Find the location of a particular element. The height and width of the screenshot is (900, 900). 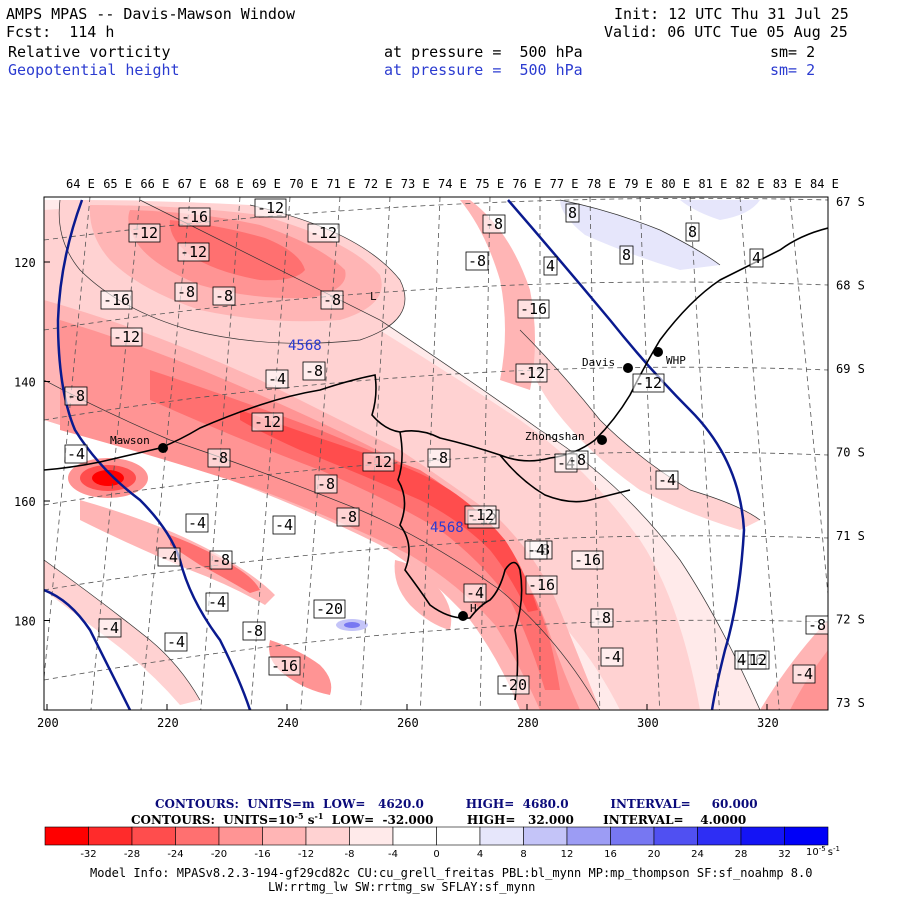

field2-name: Geopotential height is located at coordinates (94, 70).